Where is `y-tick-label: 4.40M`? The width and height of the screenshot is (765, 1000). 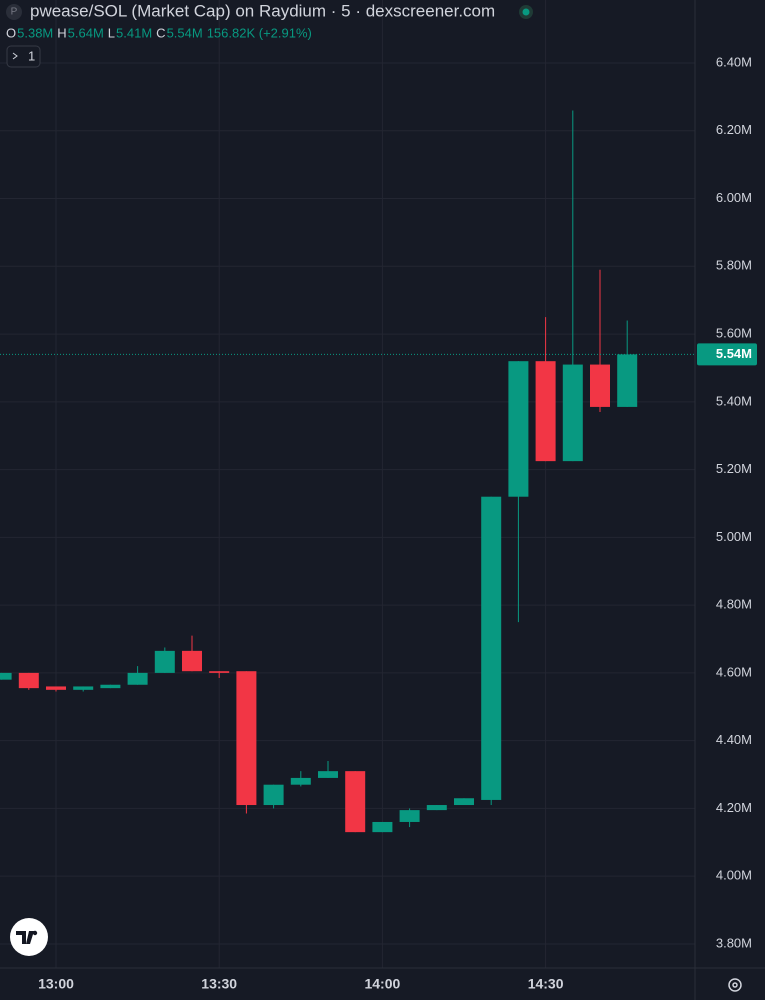
y-tick-label: 4.40M is located at coordinates (734, 739).